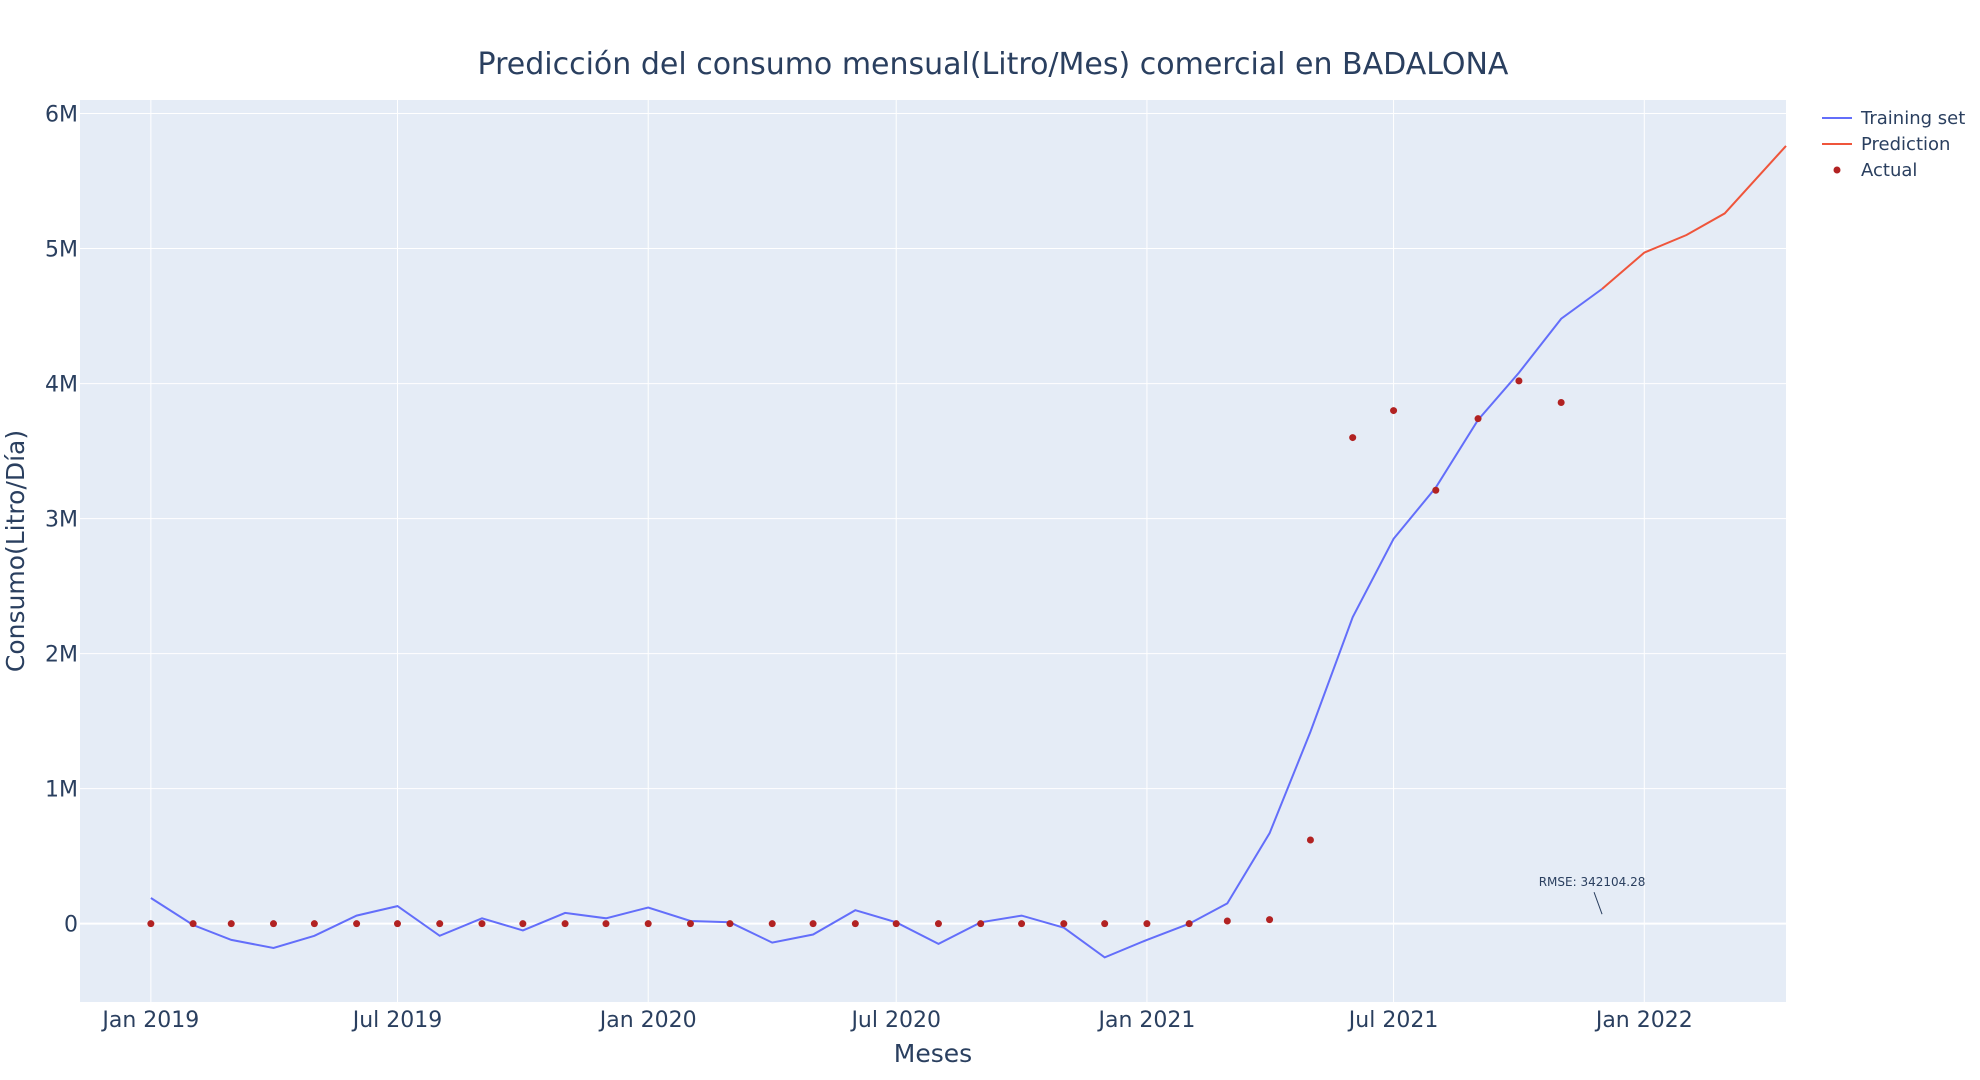 The height and width of the screenshot is (1080, 1980). Describe the element at coordinates (1837, 170) in the screenshot. I see `legend-swatch` at that location.